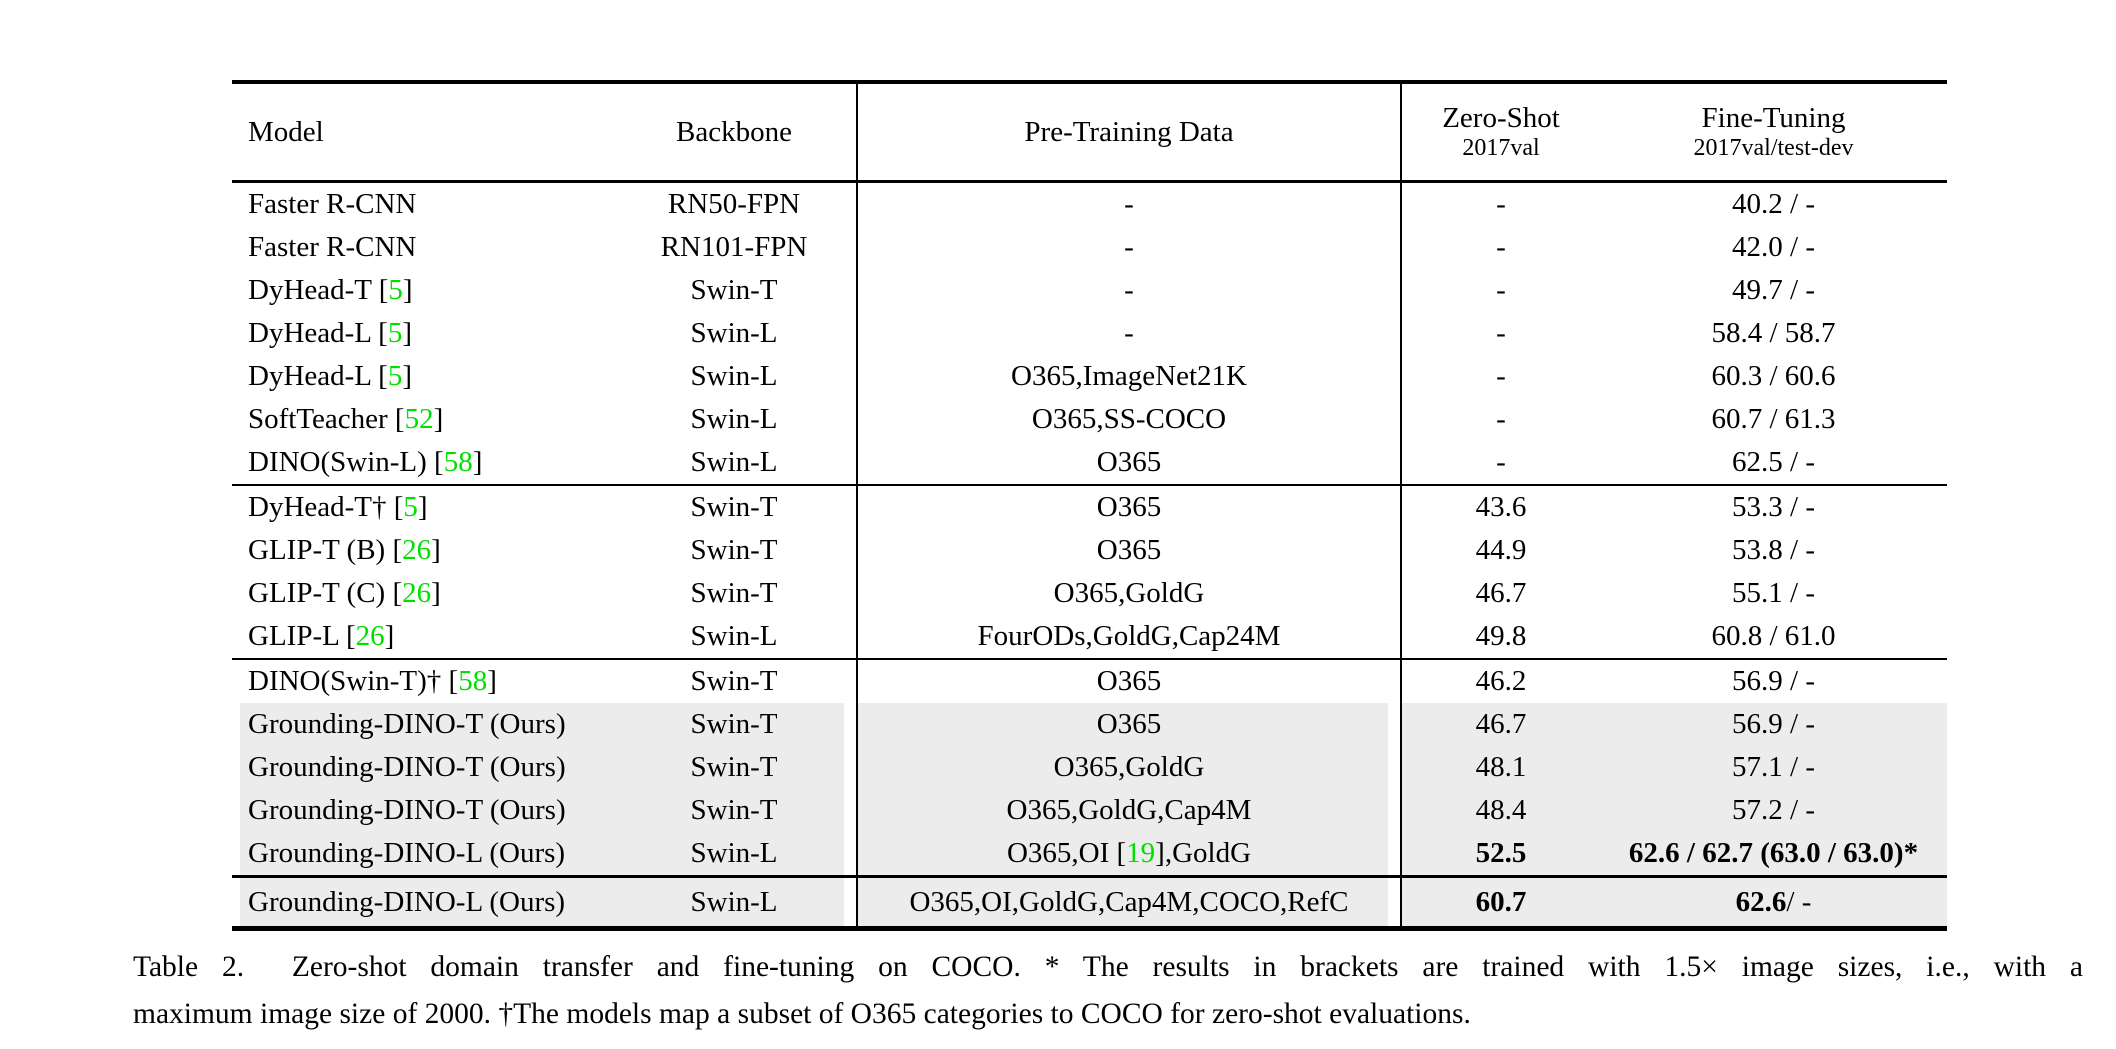 The height and width of the screenshot is (1049, 2116). I want to click on table-row: DINO(Swin-T)† [58] Swin-T O365 46.2 56.9 / -, so click(1089, 681).